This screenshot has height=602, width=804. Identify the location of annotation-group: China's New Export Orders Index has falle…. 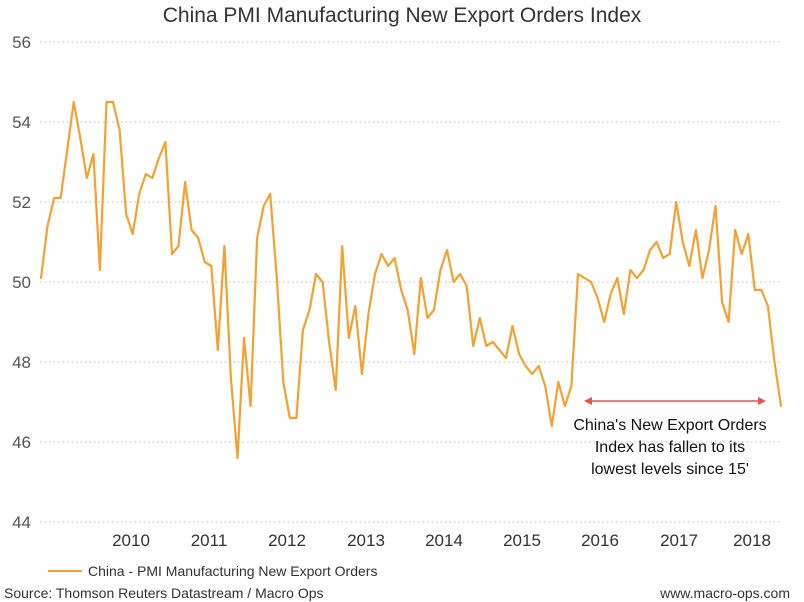
(670, 437).